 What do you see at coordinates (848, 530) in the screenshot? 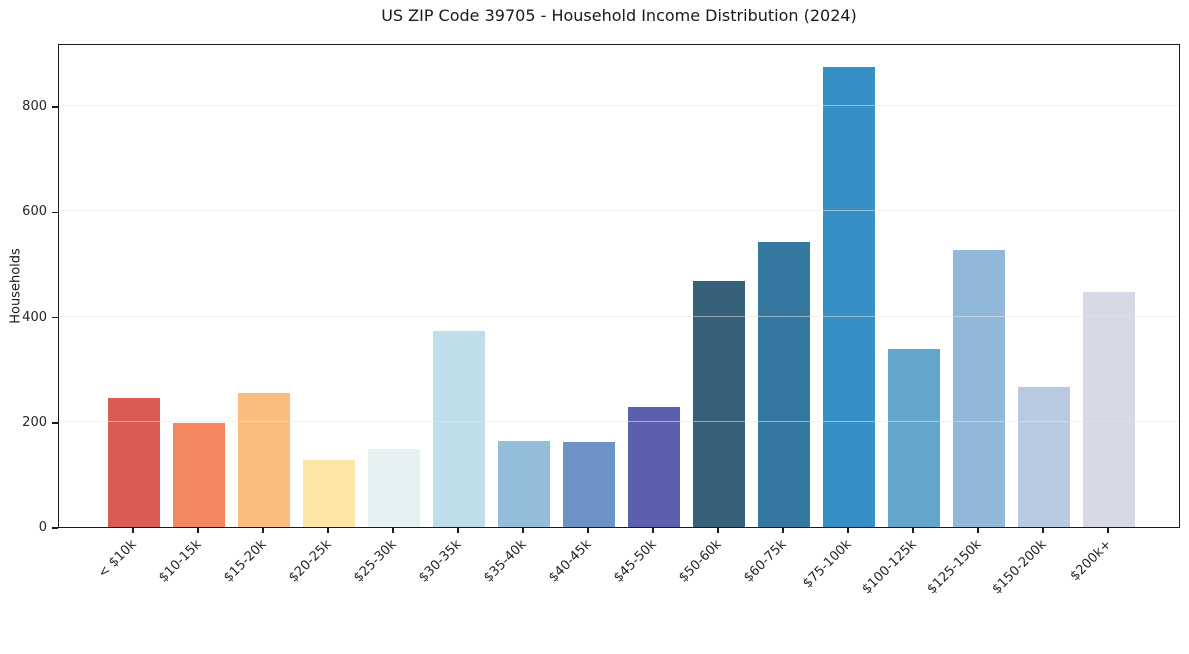
I see `x-tick-mark-$75-100k` at bounding box center [848, 530].